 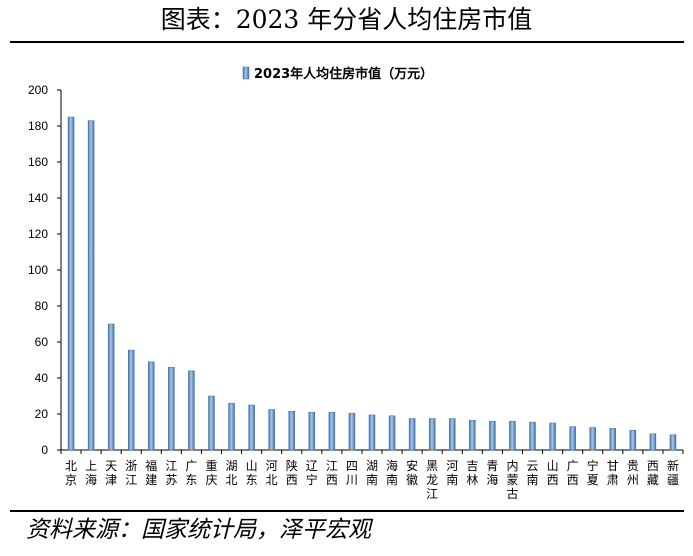 What do you see at coordinates (252, 473) in the screenshot?
I see `x-category-label: 山东` at bounding box center [252, 473].